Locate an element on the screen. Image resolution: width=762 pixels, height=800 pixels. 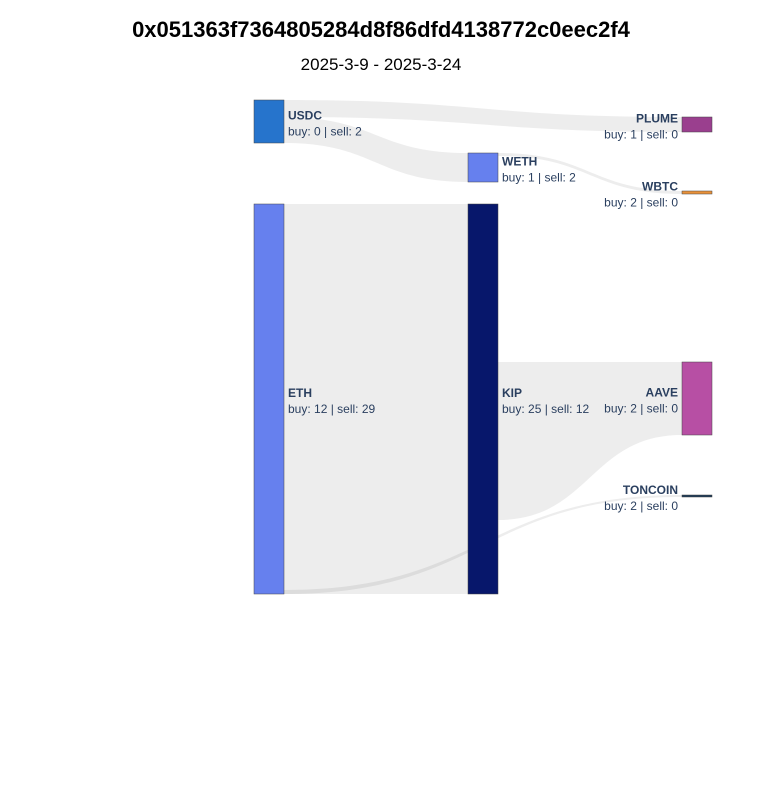
node-label-usdc: USDC is located at coordinates (305, 116).